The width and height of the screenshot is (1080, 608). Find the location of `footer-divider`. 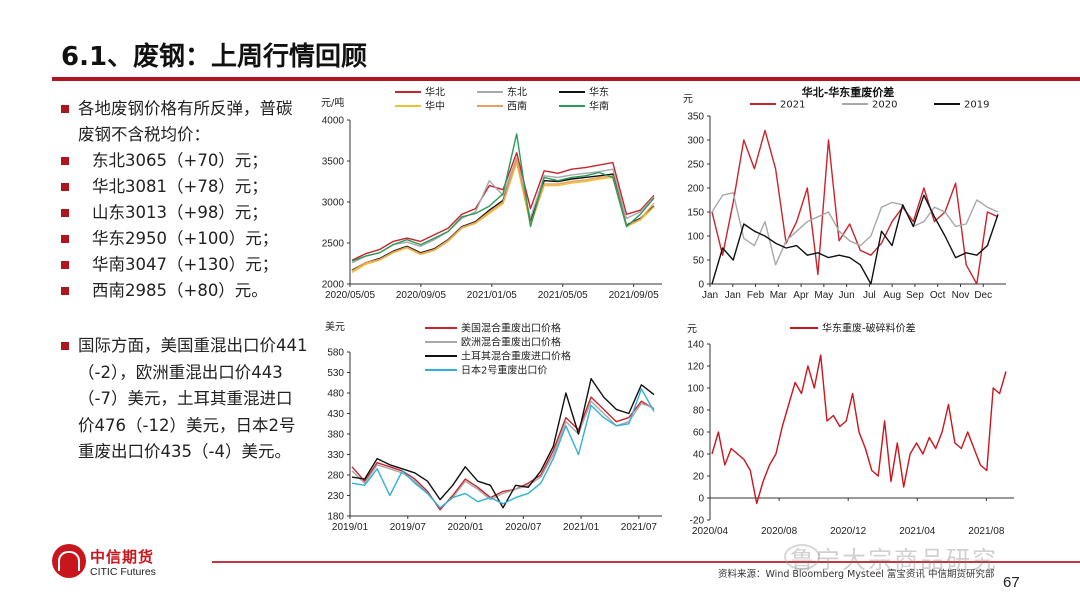

footer-divider is located at coordinates (646, 562).